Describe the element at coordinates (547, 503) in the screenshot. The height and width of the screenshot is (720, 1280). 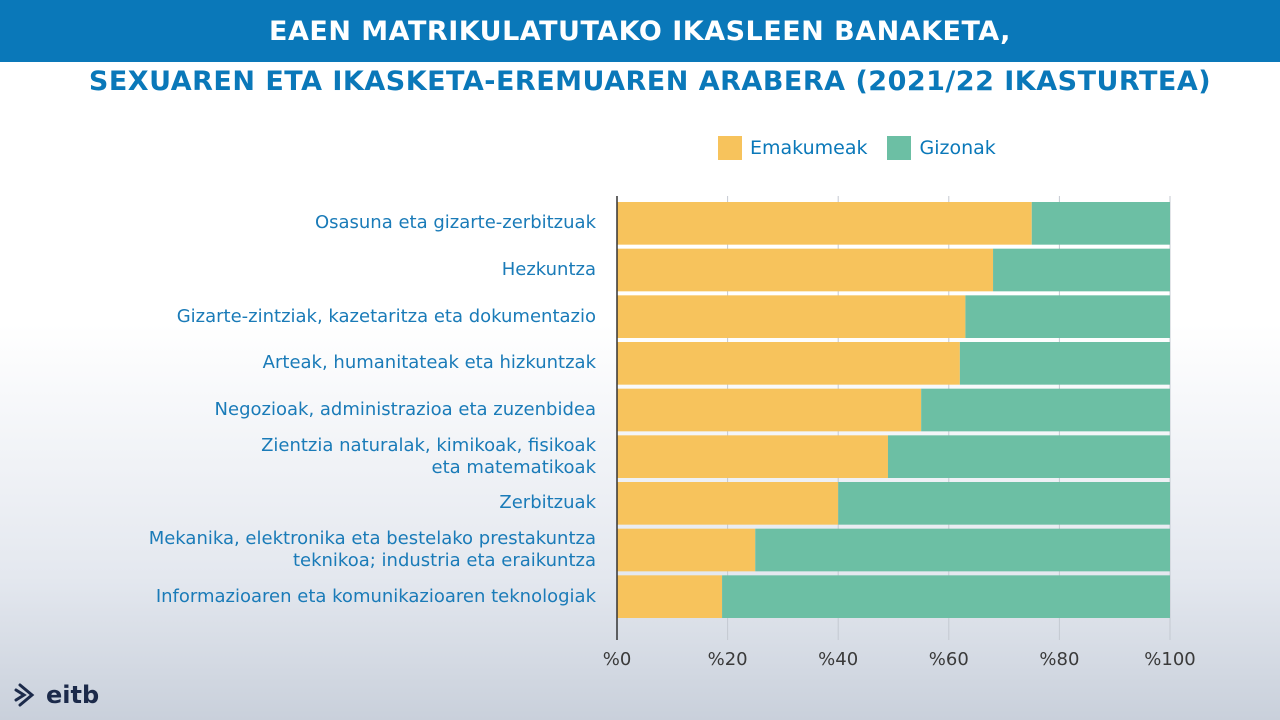
I see `category-label: Zerbitzuak` at that location.